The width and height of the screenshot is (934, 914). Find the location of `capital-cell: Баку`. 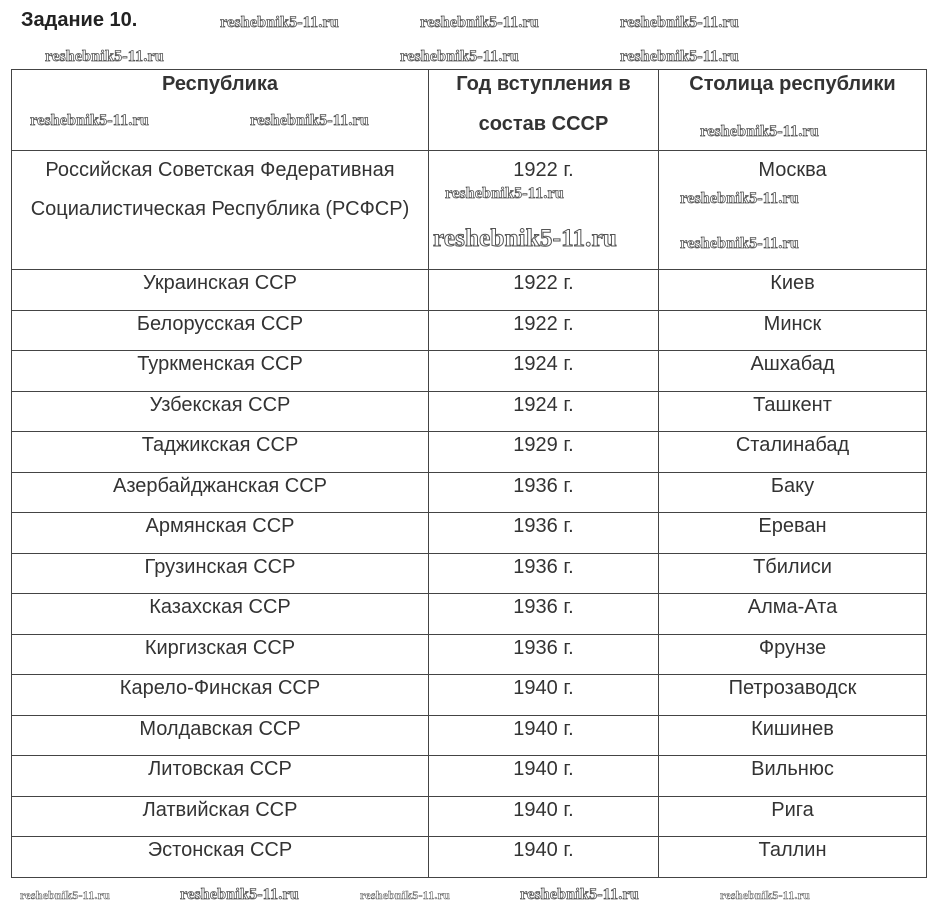

capital-cell: Баку is located at coordinates (792, 492).